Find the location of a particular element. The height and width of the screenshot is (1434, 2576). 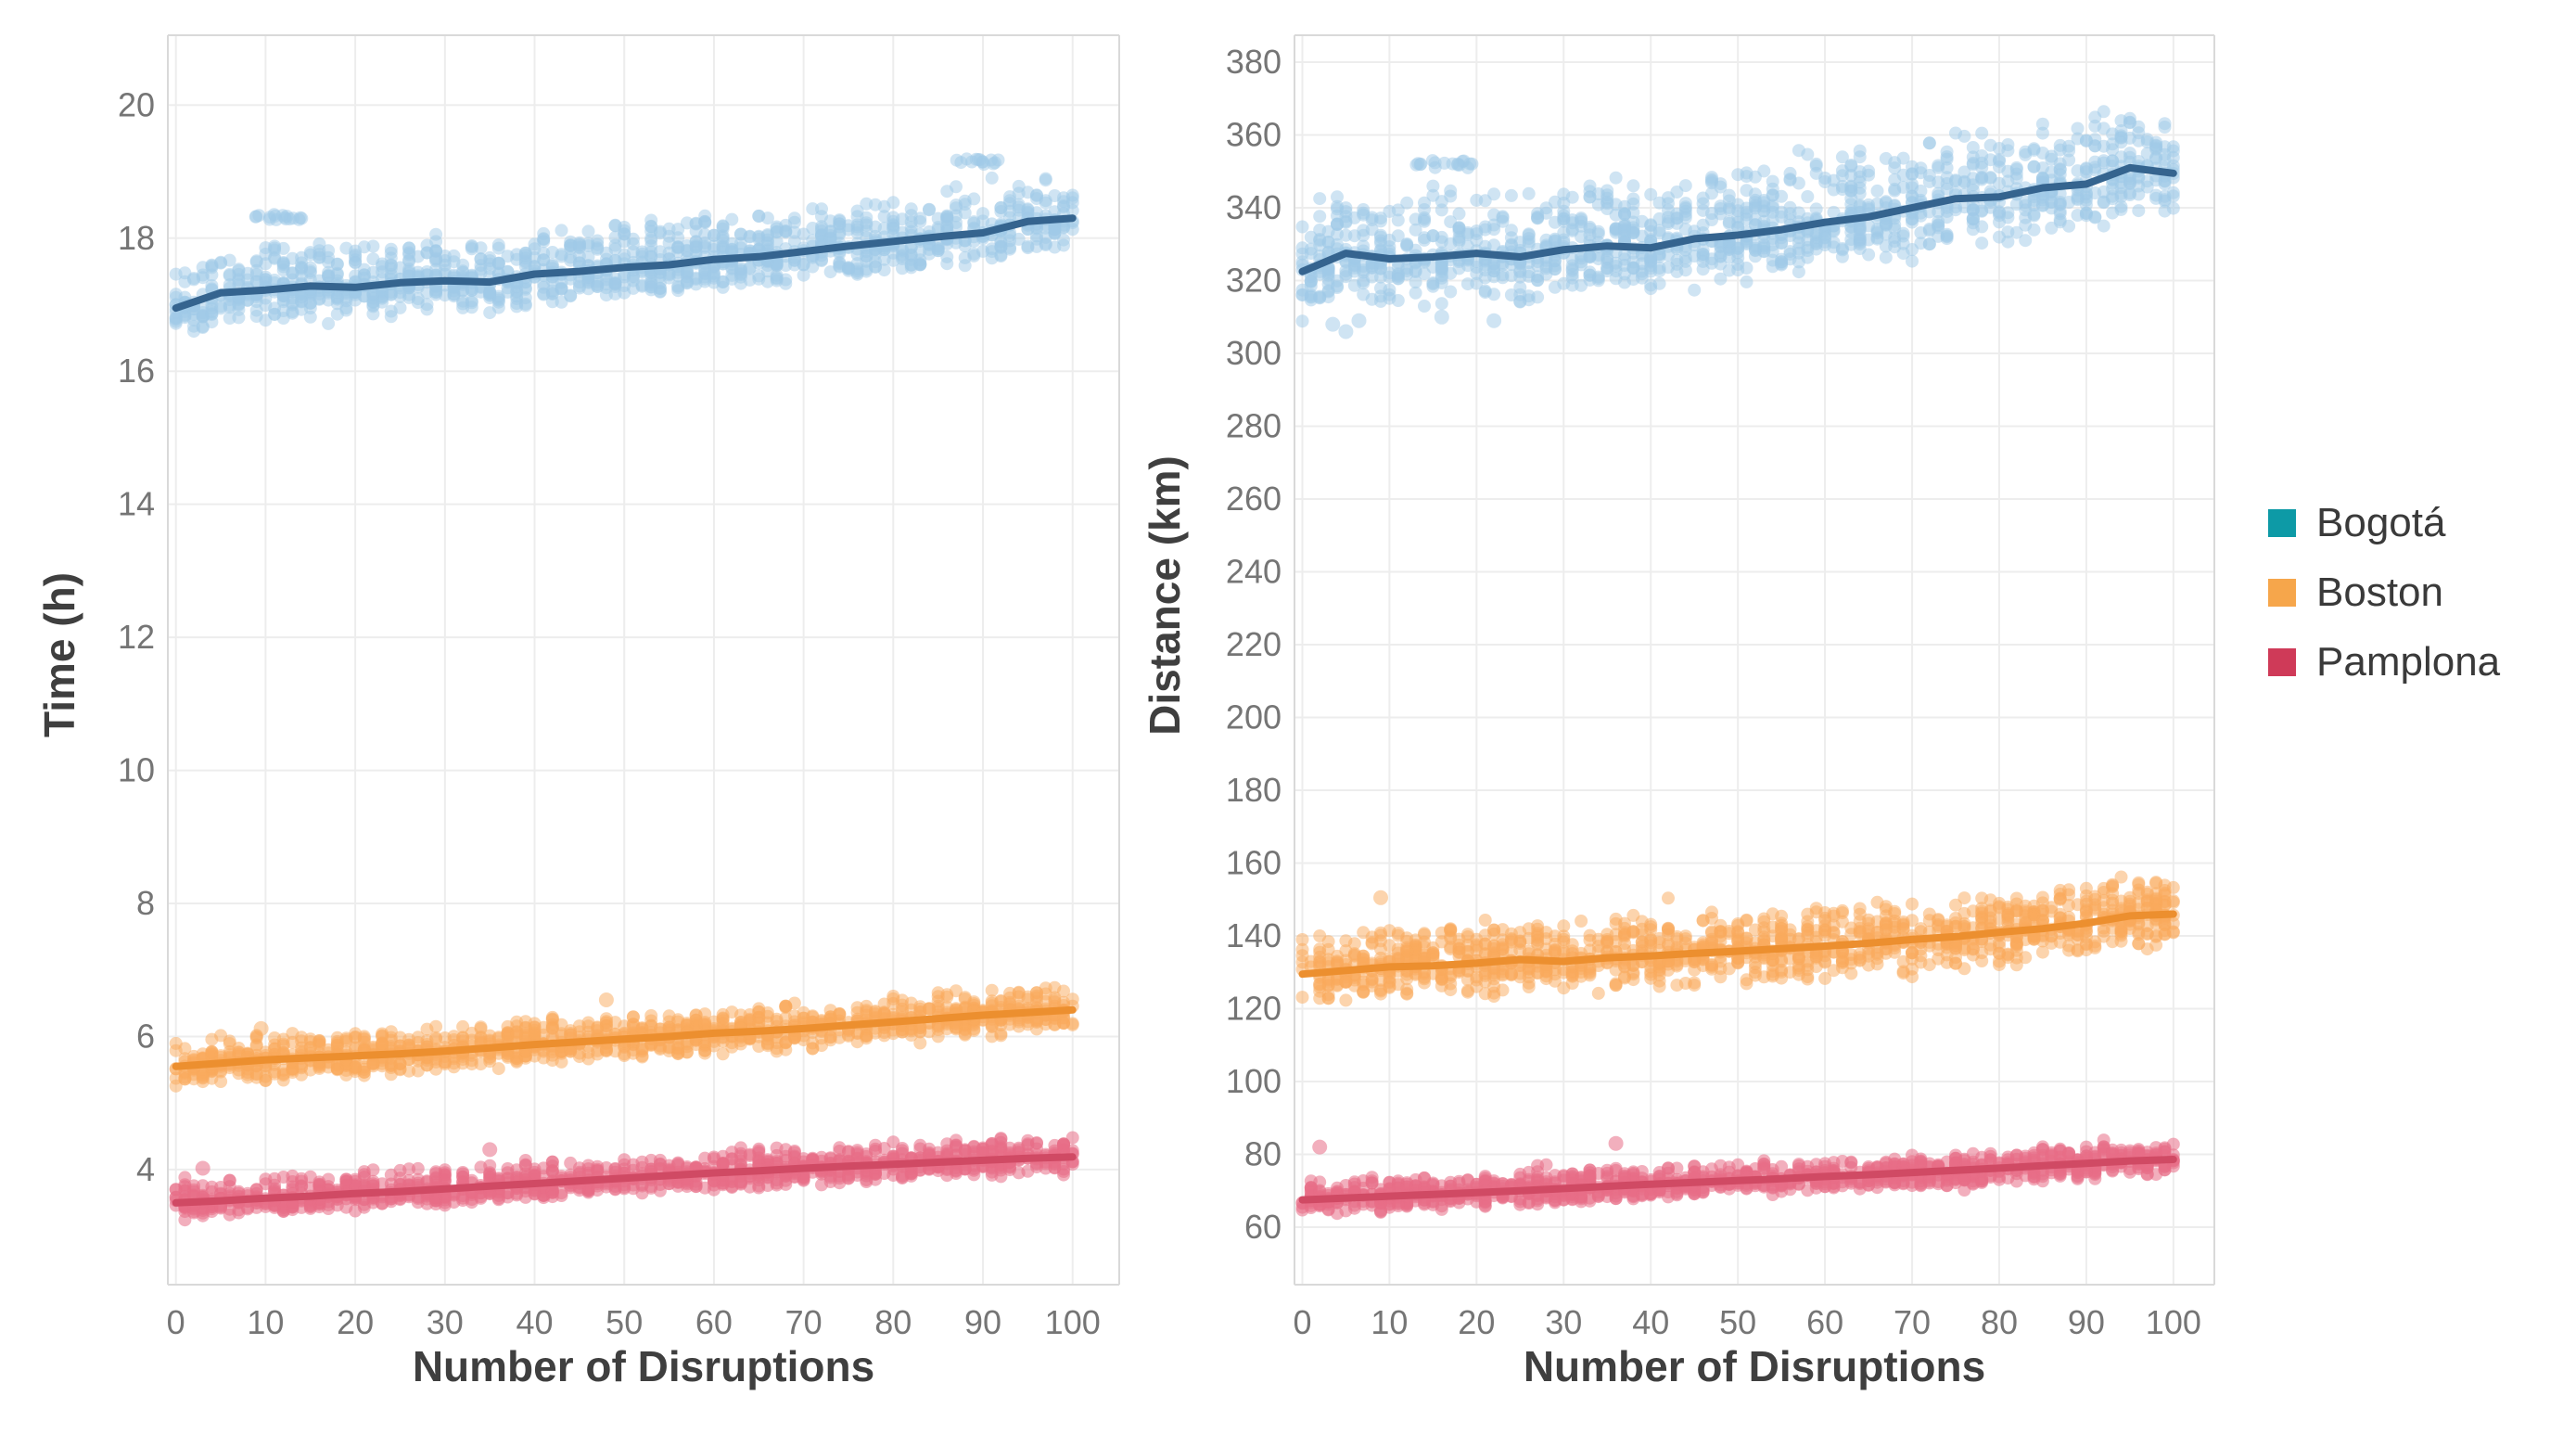

svg-text: 14 is located at coordinates (136, 504).